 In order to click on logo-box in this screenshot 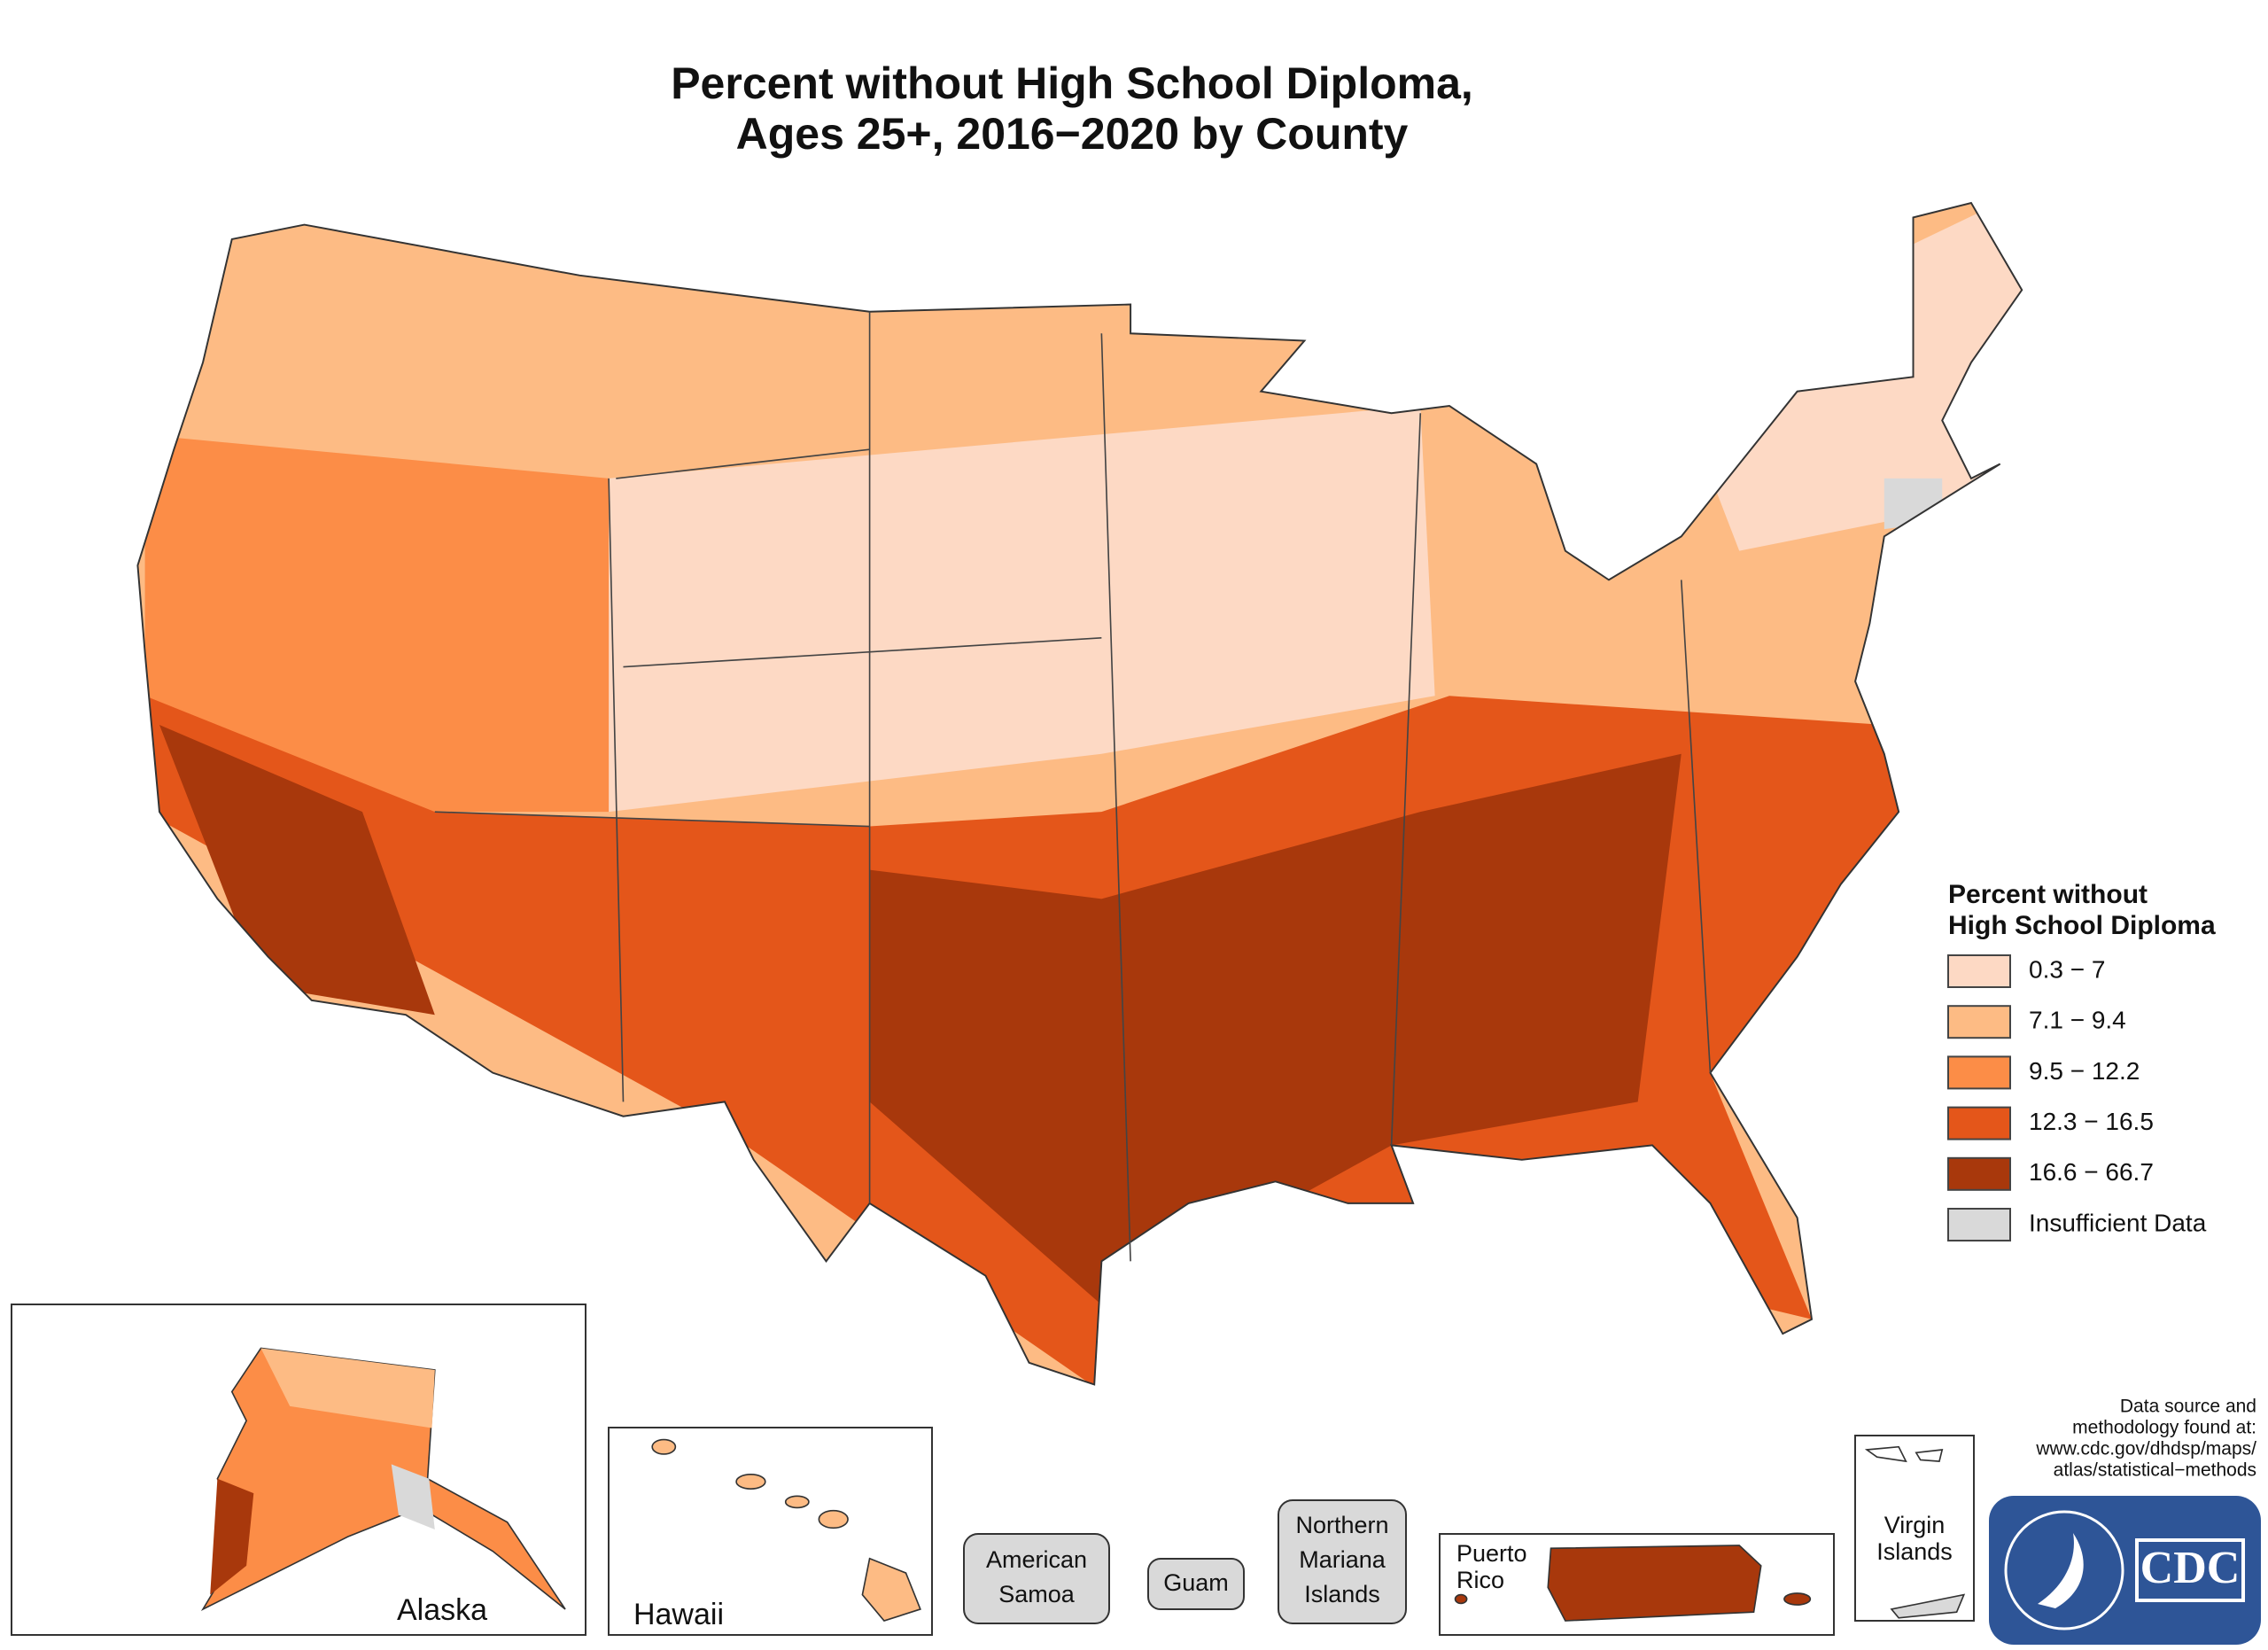, I will do `click(2190, 1570)`.